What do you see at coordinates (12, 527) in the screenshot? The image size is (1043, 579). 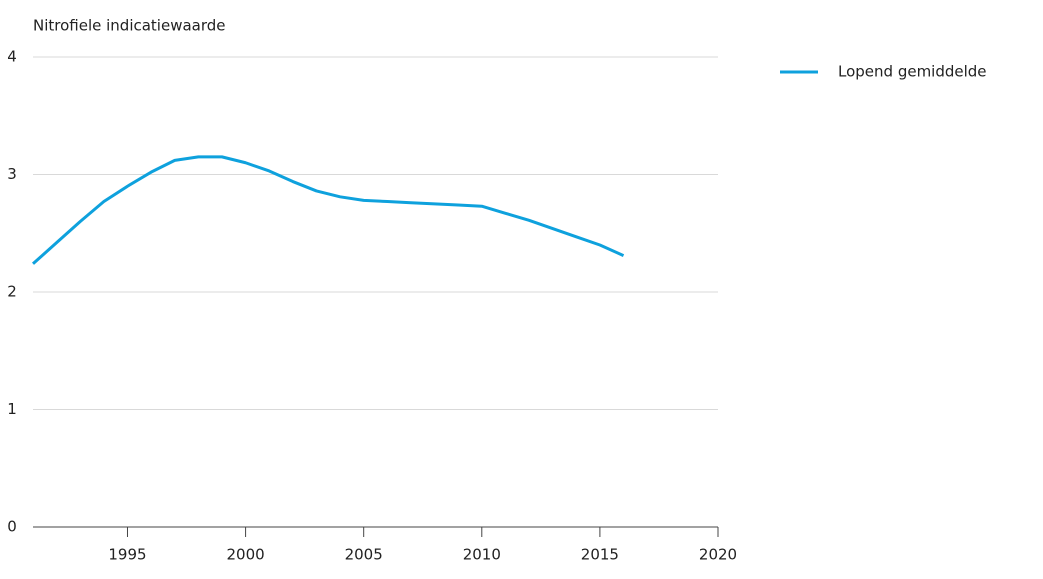 I see `y-tick-label: 0` at bounding box center [12, 527].